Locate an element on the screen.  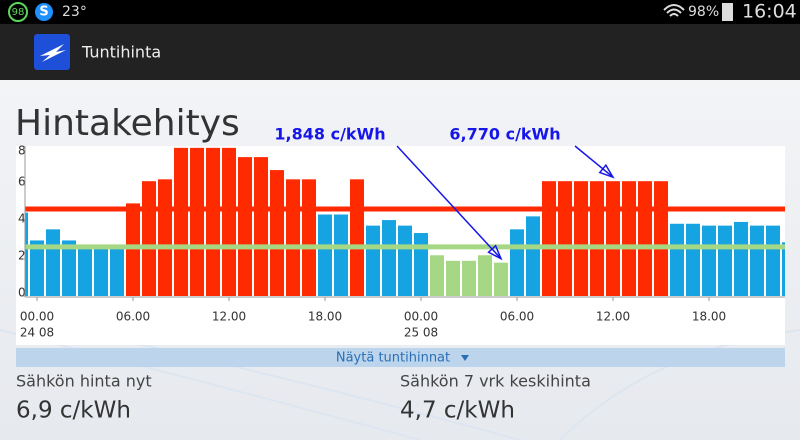
date-label: 24 08 is located at coordinates (37, 333).